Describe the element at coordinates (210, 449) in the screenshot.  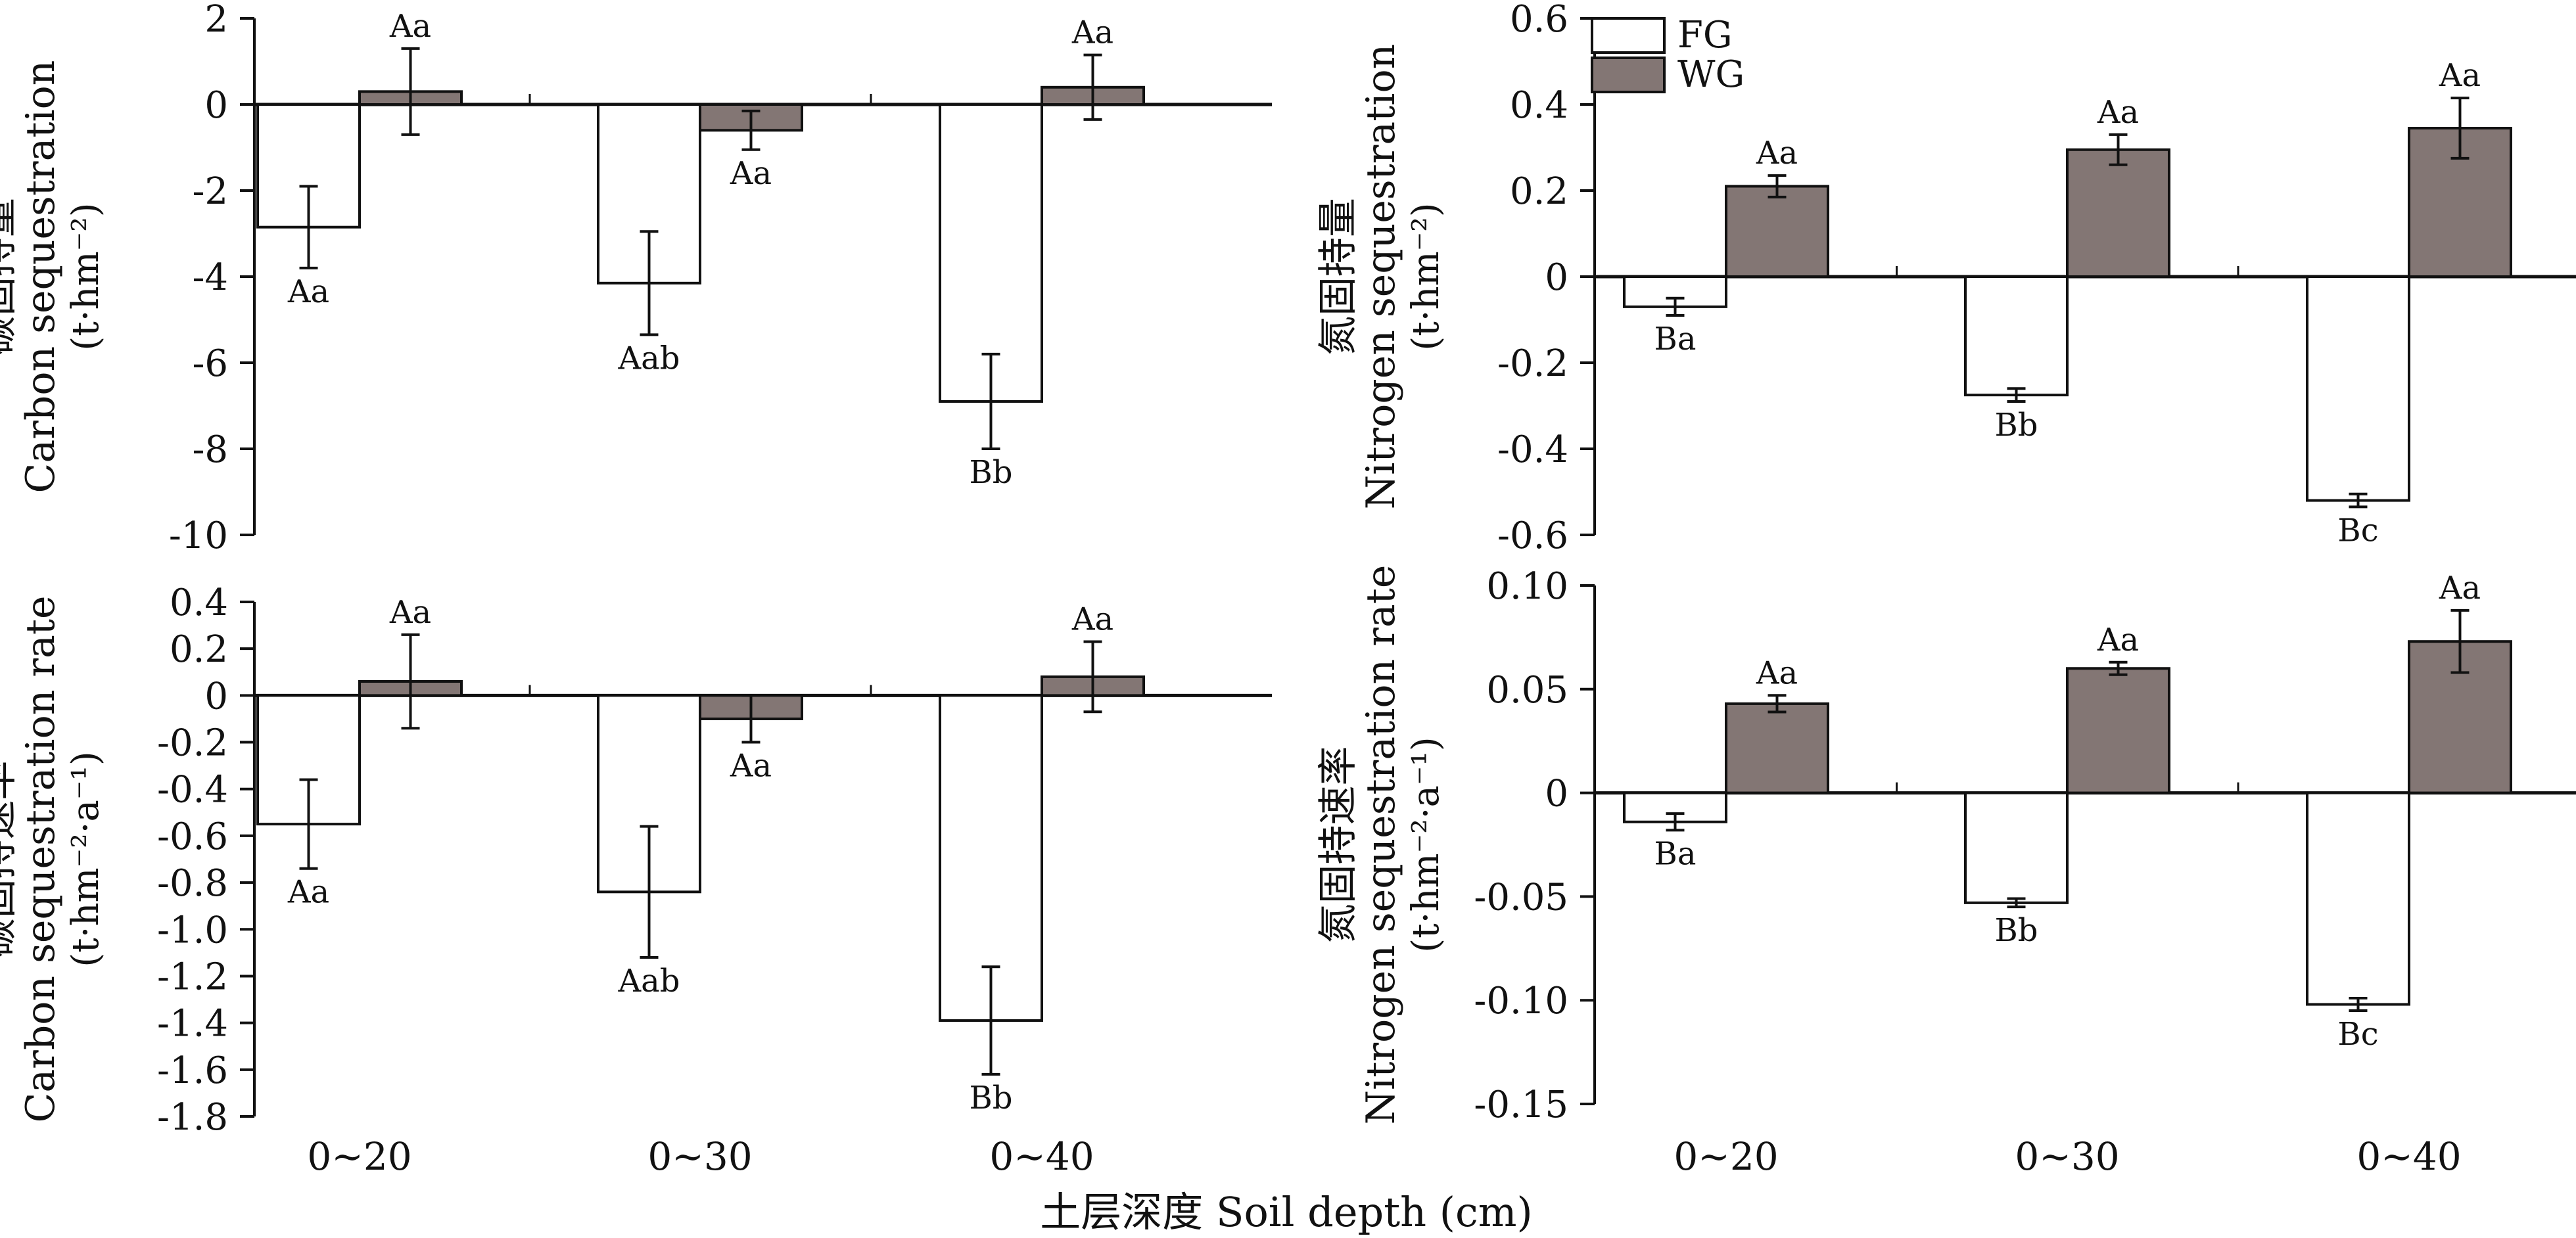
I see `y-tick-label: -8` at that location.